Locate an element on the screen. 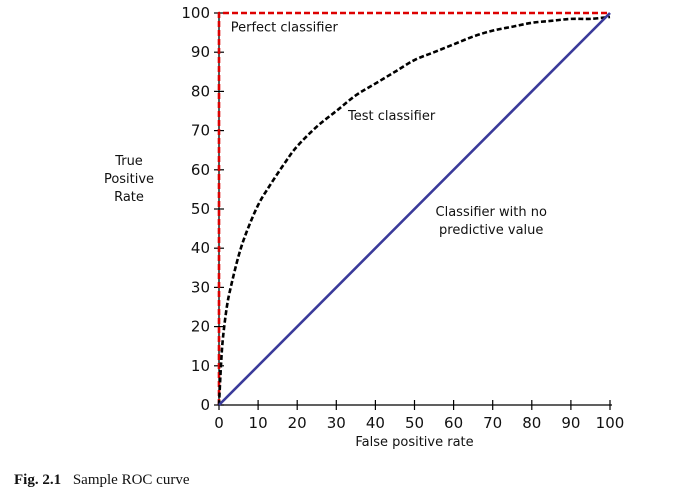 Image resolution: width=676 pixels, height=503 pixels. x-axis-title: False positive rate is located at coordinates (414, 442).